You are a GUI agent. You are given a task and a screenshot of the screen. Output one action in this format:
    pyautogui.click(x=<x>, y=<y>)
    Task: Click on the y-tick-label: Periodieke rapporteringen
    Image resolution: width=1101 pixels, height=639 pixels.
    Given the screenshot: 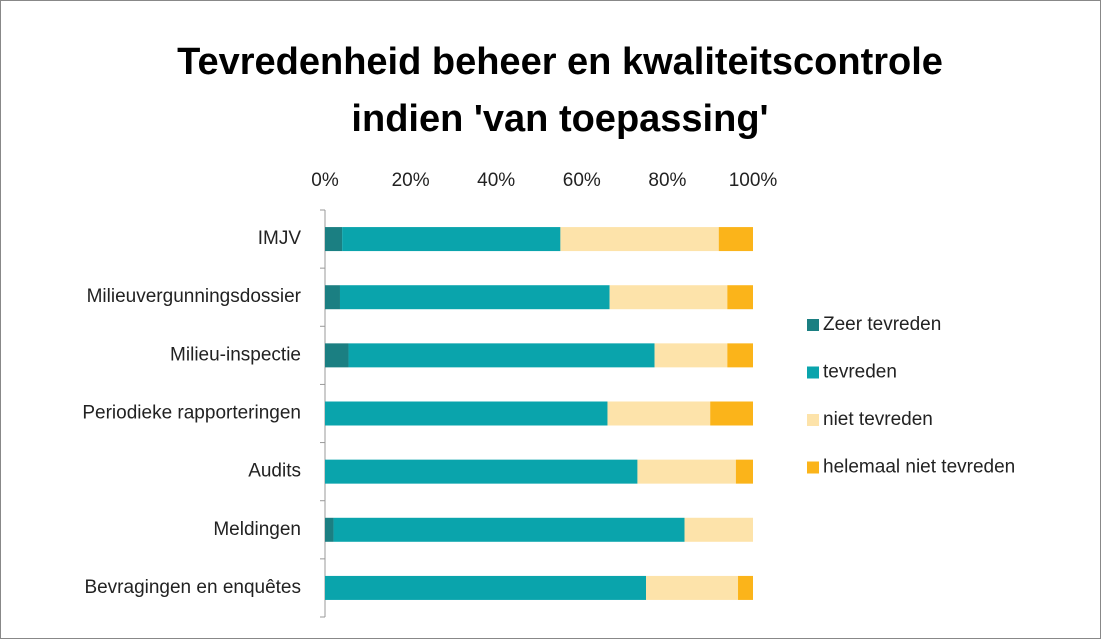 What is the action you would take?
    pyautogui.click(x=191, y=413)
    